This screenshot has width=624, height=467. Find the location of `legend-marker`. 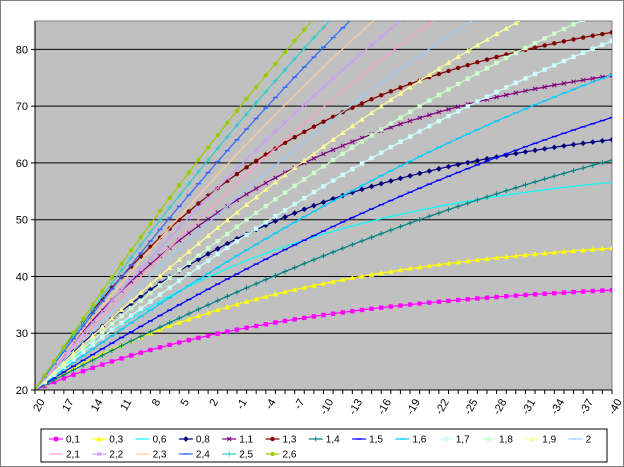

legend-marker is located at coordinates (532, 439).